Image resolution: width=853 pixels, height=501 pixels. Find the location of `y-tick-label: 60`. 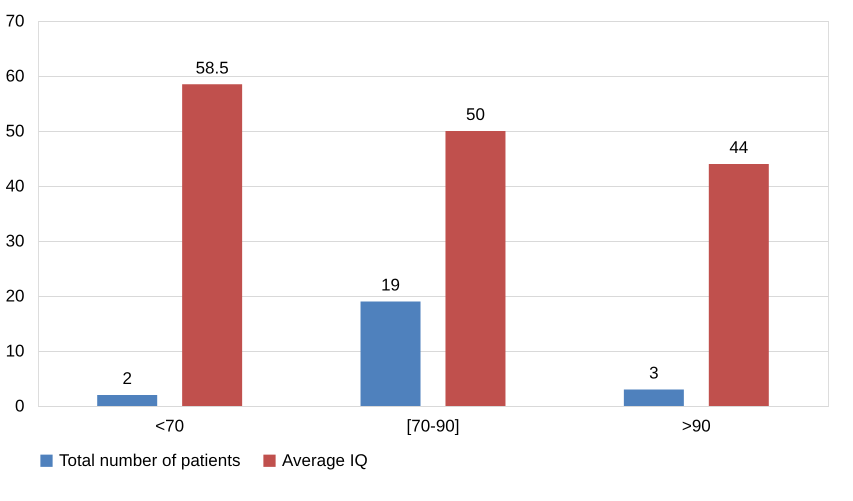

y-tick-label: 60 is located at coordinates (15, 76).